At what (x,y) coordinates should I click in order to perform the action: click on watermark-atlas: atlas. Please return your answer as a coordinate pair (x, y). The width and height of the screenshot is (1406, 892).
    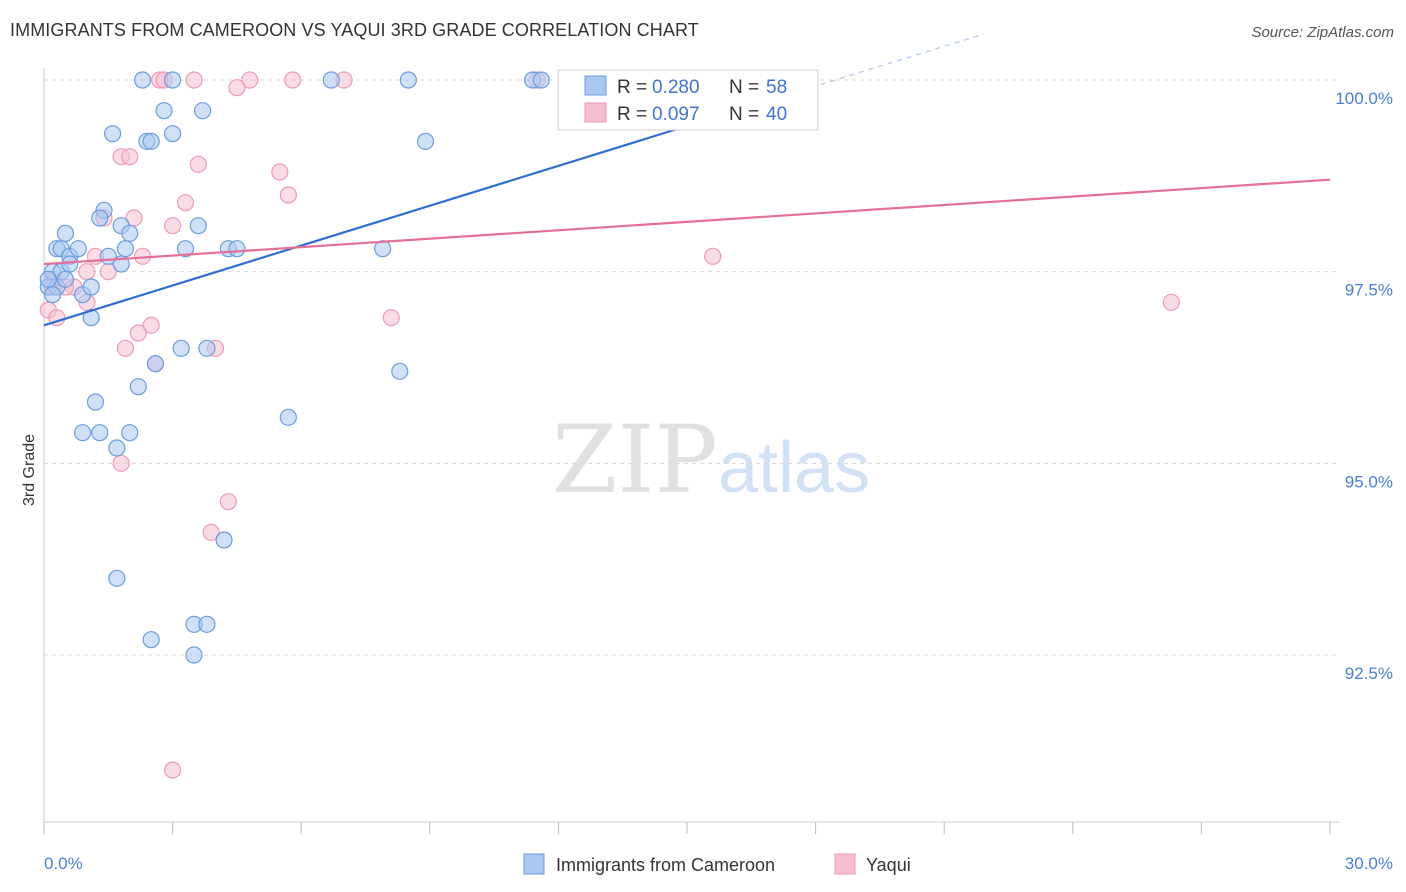
    Looking at the image, I should click on (794, 468).